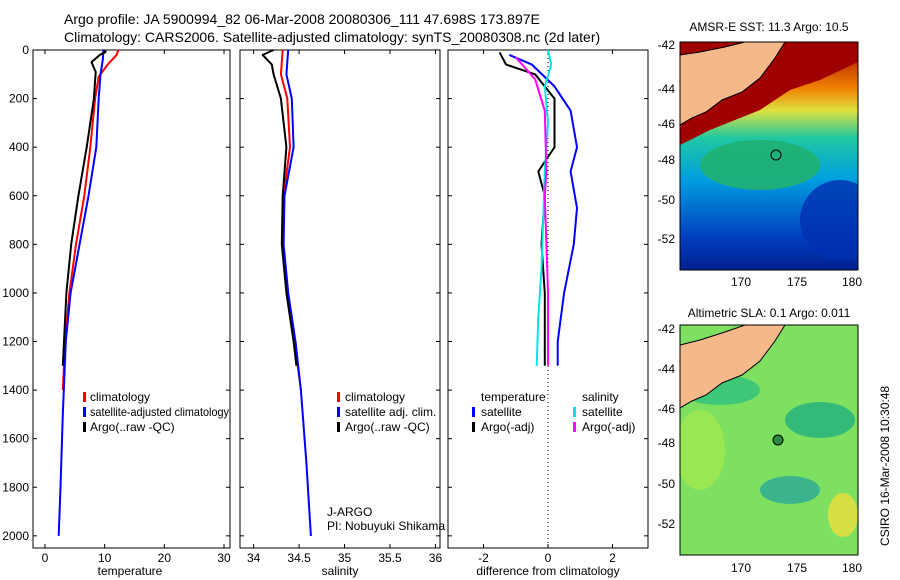  What do you see at coordinates (299, 558) in the screenshot?
I see `x-tick-label: 34.5` at bounding box center [299, 558].